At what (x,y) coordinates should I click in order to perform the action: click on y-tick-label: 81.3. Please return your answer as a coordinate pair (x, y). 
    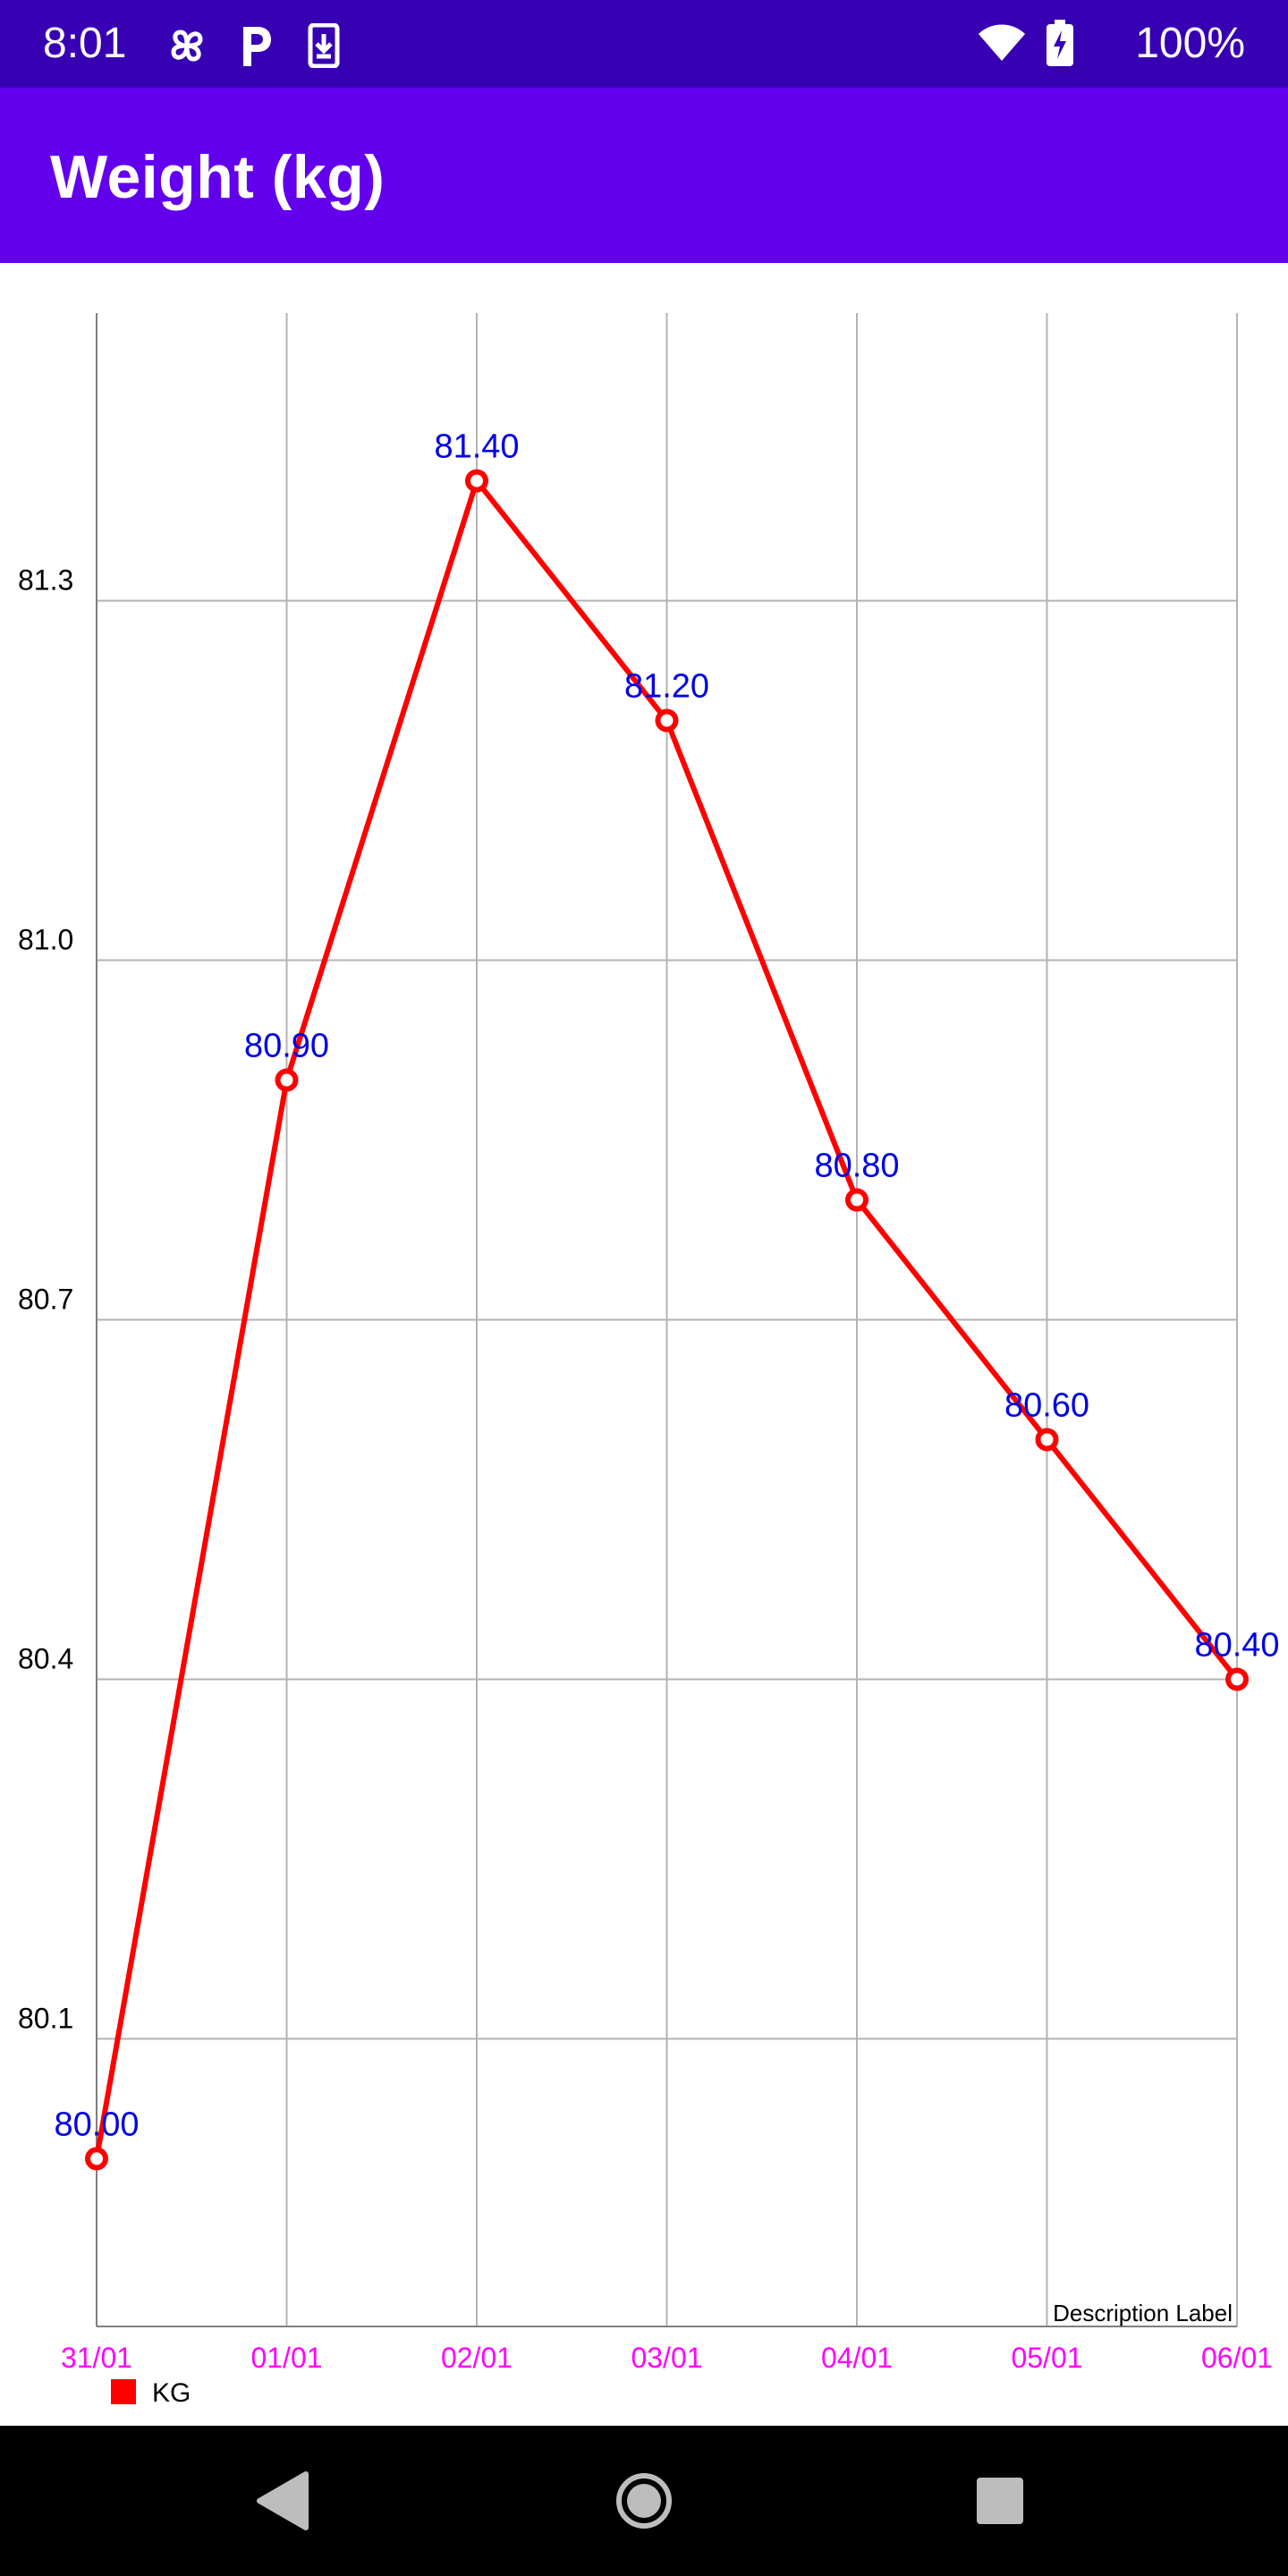
    Looking at the image, I should click on (45, 580).